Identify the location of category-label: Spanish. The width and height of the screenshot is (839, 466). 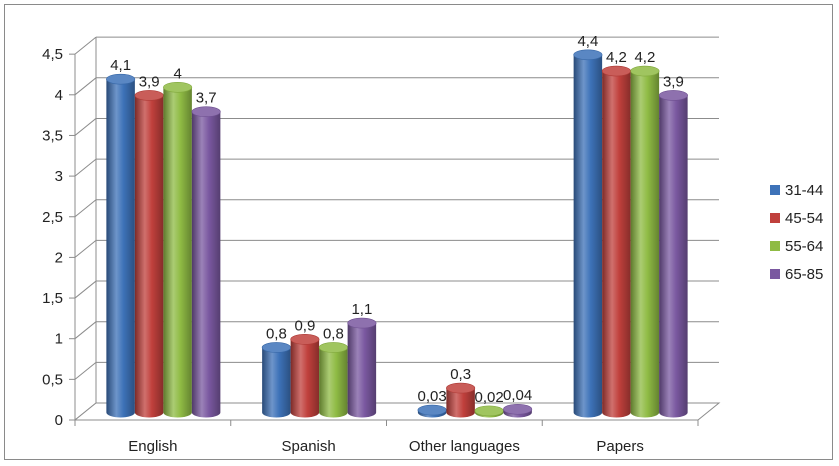
(309, 446).